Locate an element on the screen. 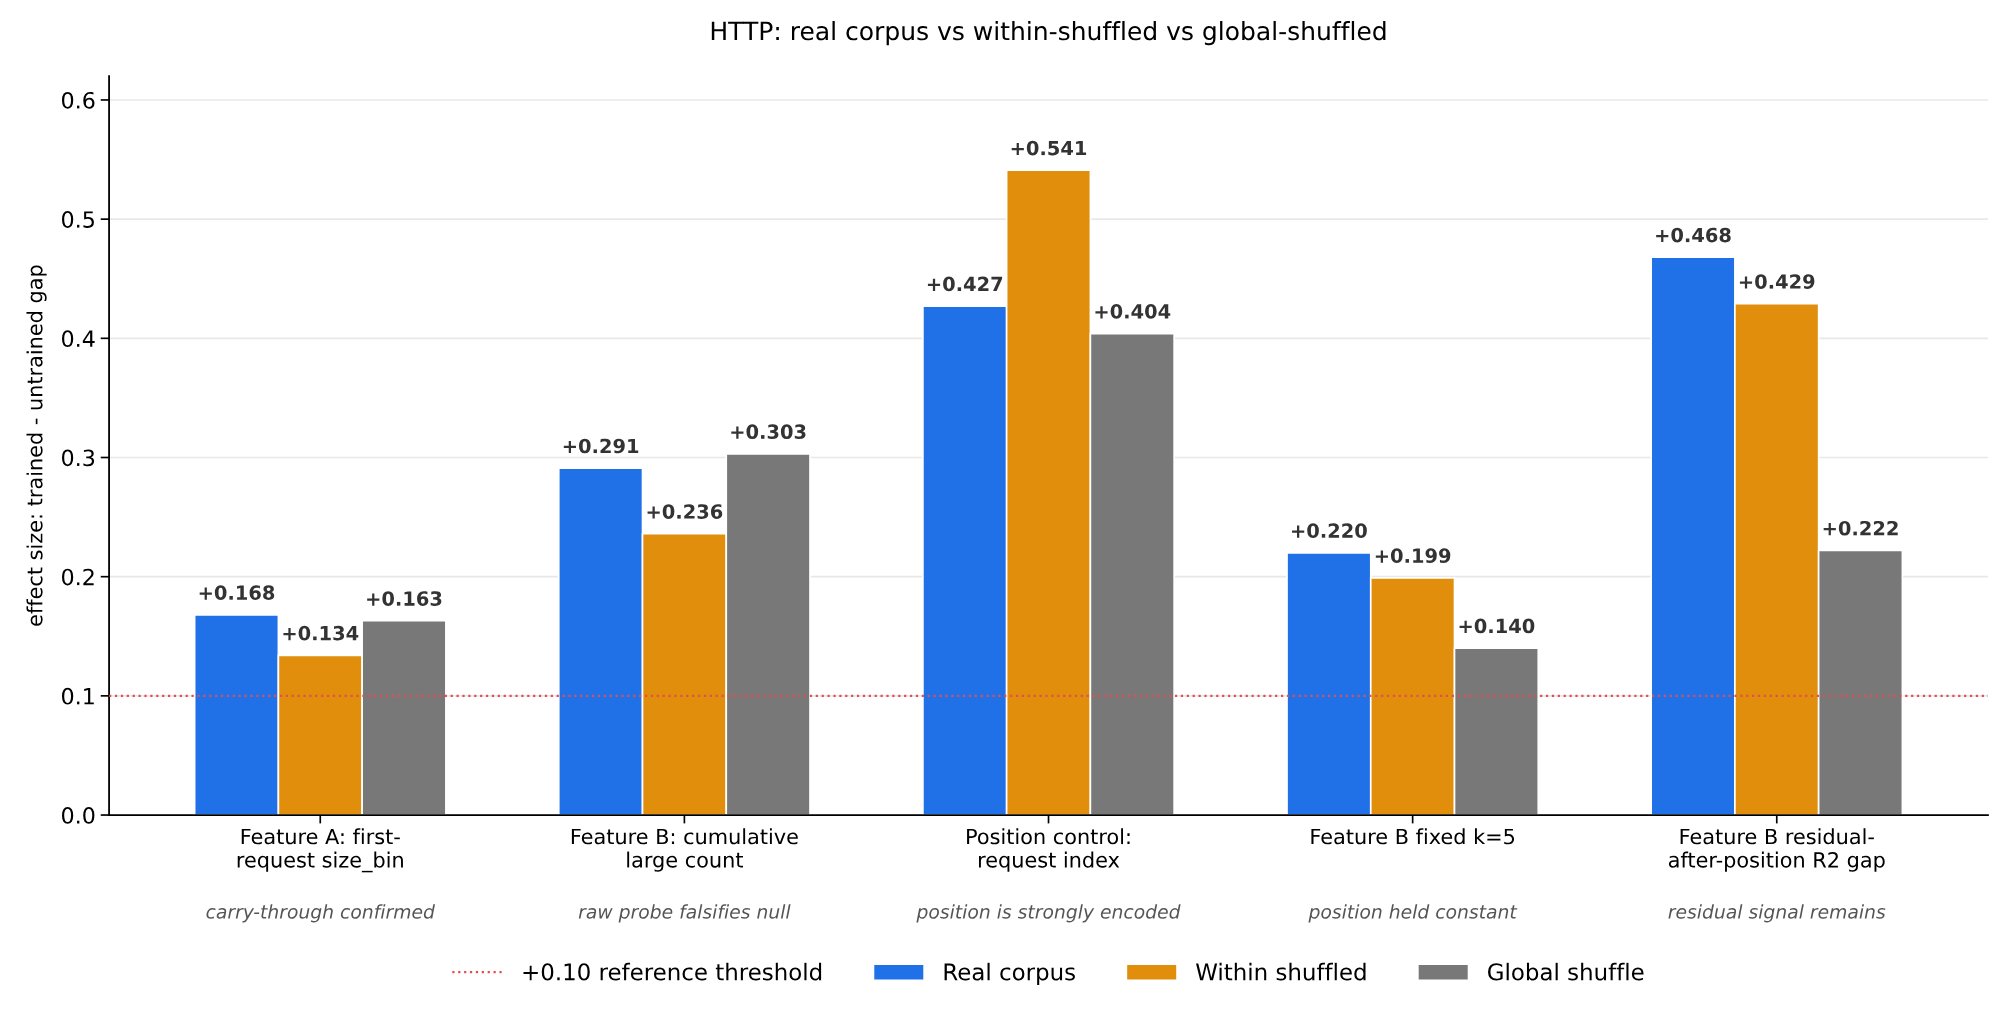 The width and height of the screenshot is (2005, 1015). text: position held constant is located at coordinates (1413, 913).